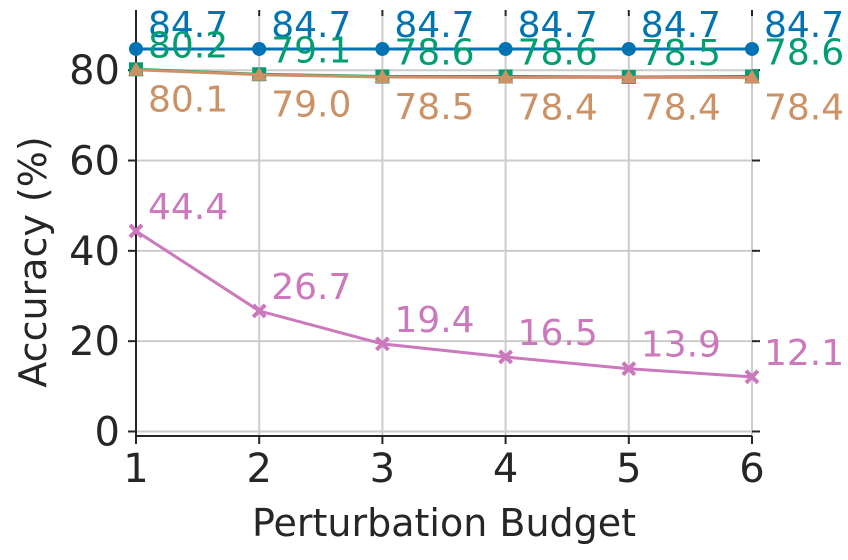 The width and height of the screenshot is (848, 560). I want to click on data-label: 12.1, so click(804, 353).